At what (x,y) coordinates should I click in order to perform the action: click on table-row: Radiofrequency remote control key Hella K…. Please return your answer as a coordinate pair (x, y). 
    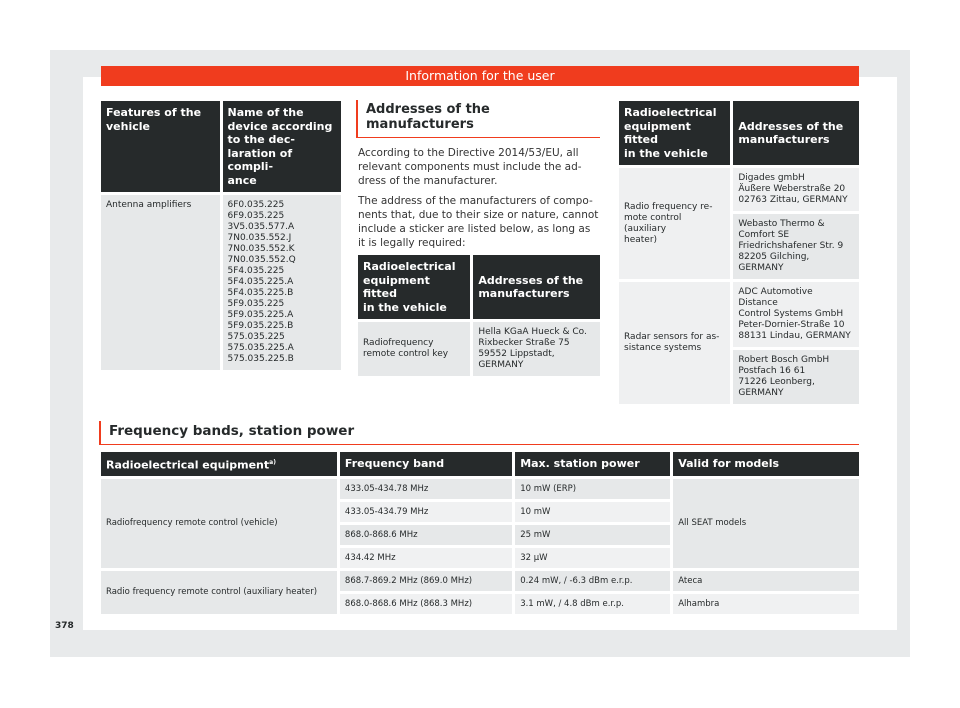
    Looking at the image, I should click on (479, 349).